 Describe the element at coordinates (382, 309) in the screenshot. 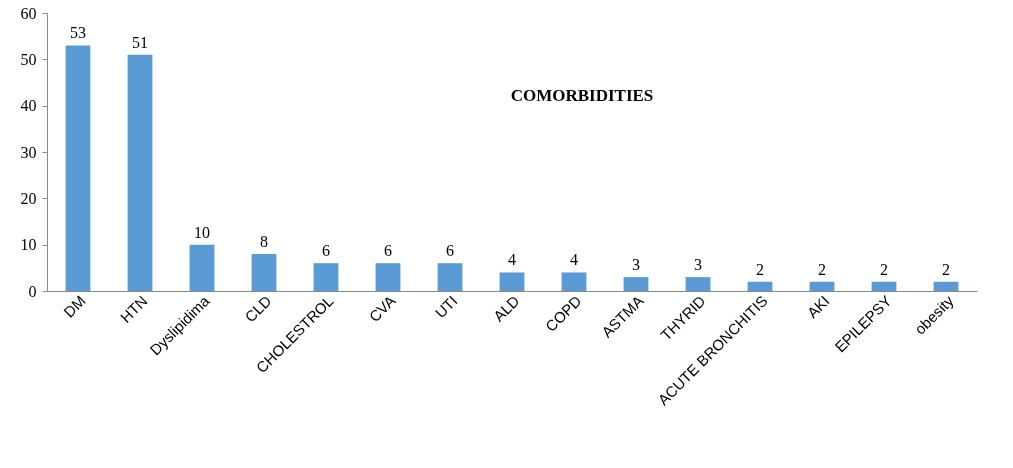

I see `x-tick-label: CVA` at that location.